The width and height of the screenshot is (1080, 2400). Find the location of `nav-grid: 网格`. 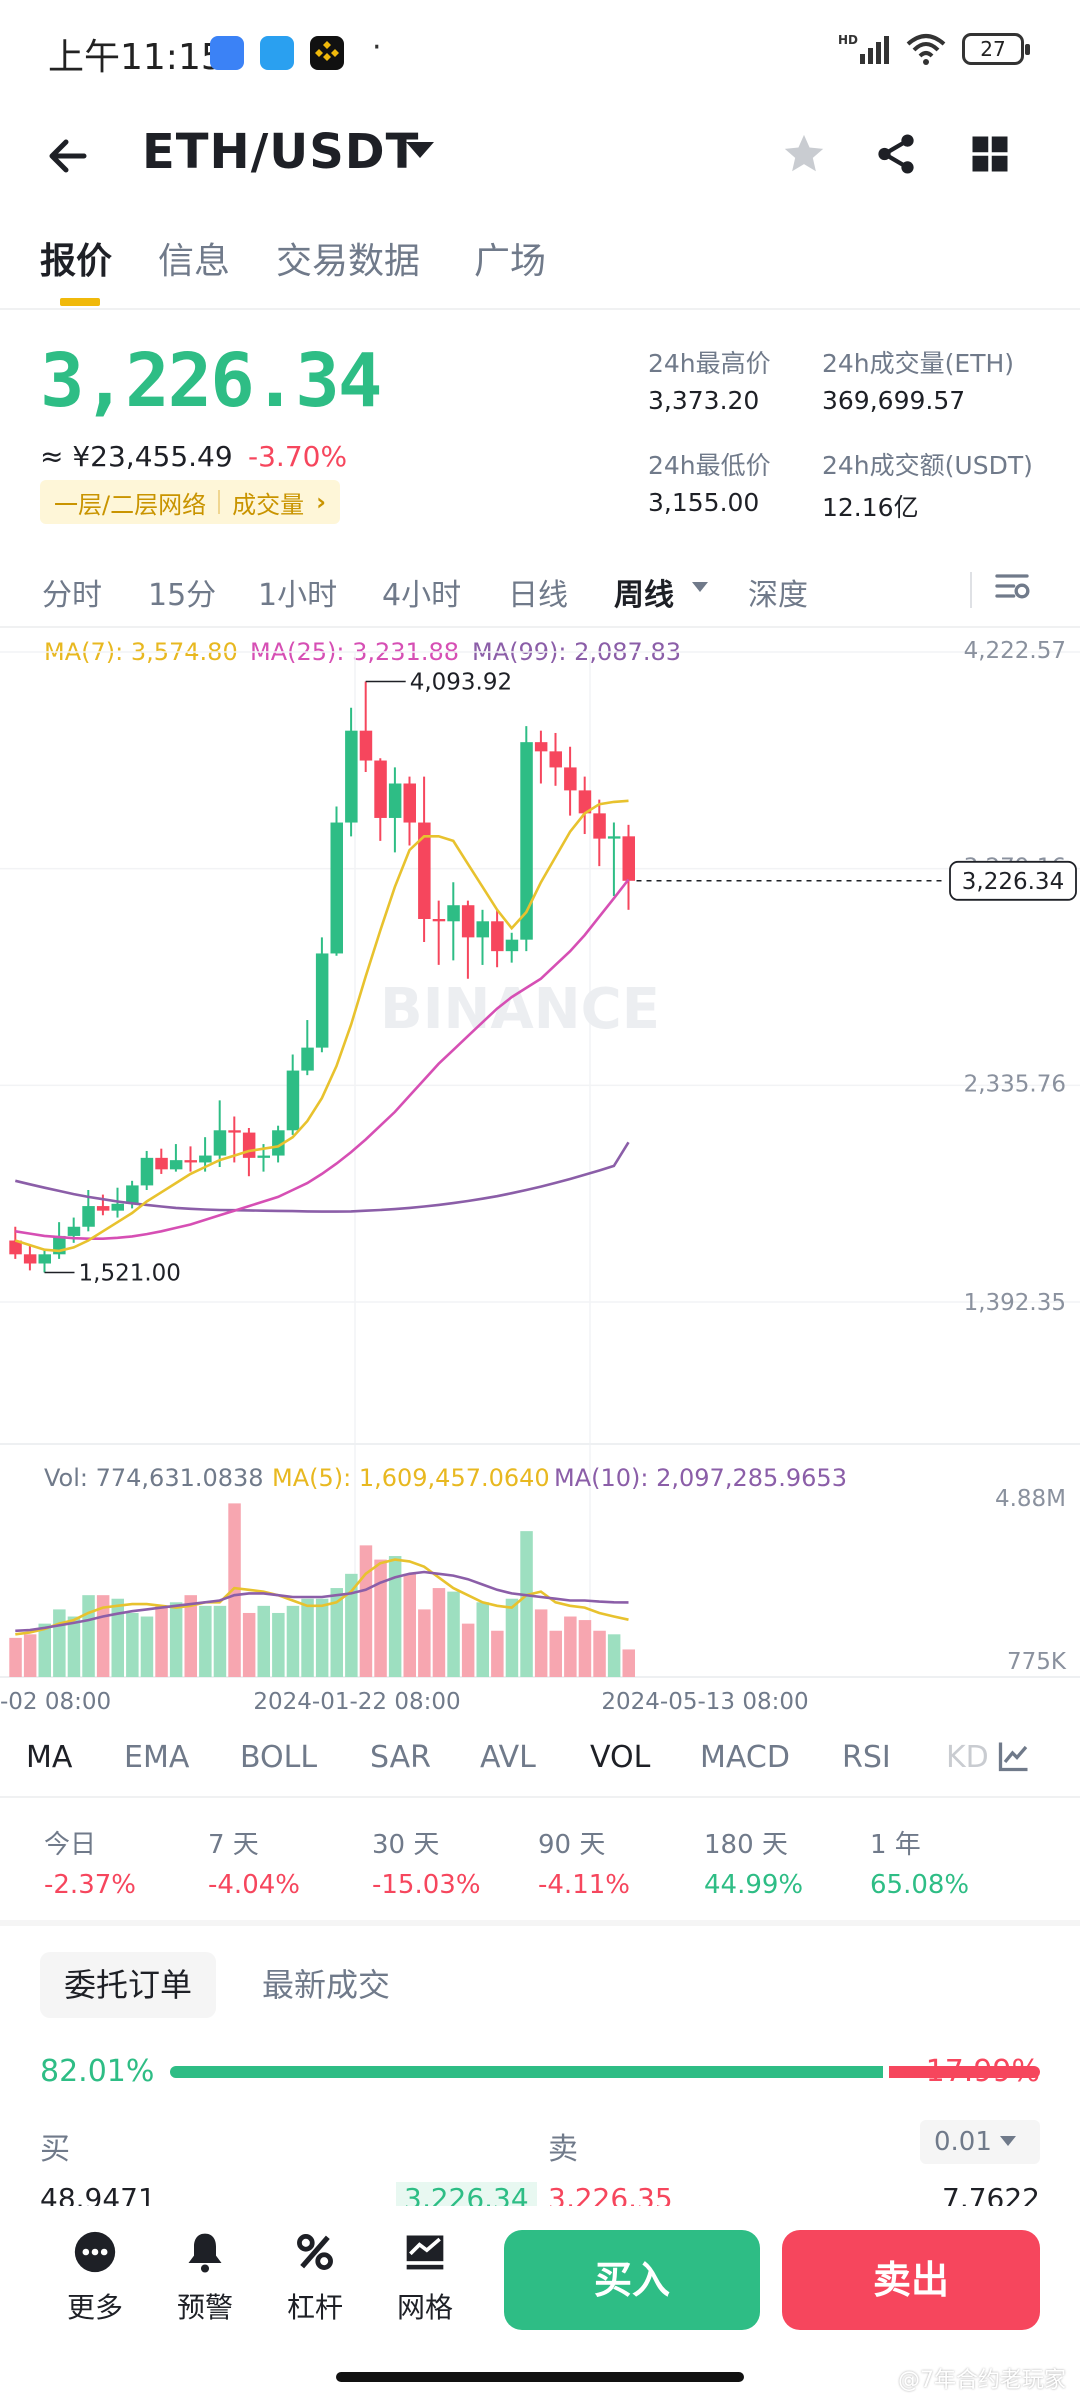

nav-grid: 网格 is located at coordinates (425, 2278).